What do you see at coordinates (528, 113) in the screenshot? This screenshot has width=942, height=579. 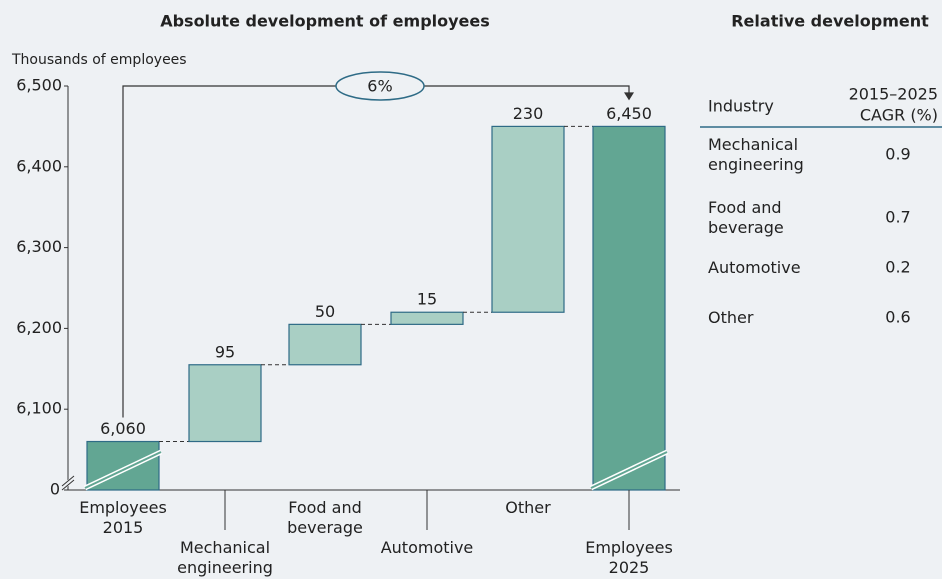 I see `value-label: 230` at bounding box center [528, 113].